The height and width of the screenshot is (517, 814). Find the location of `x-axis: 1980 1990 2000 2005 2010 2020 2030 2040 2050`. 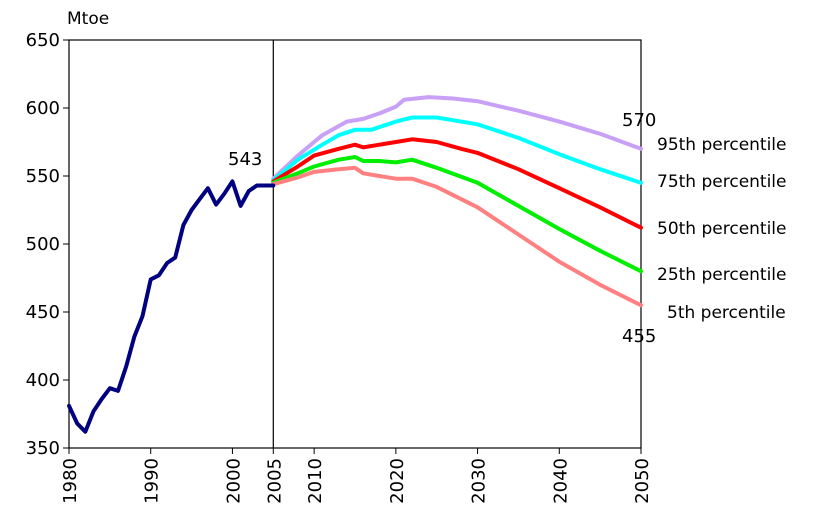

x-axis: 1980 1990 2000 2005 2010 2020 2030 2040 2050 is located at coordinates (356, 476).